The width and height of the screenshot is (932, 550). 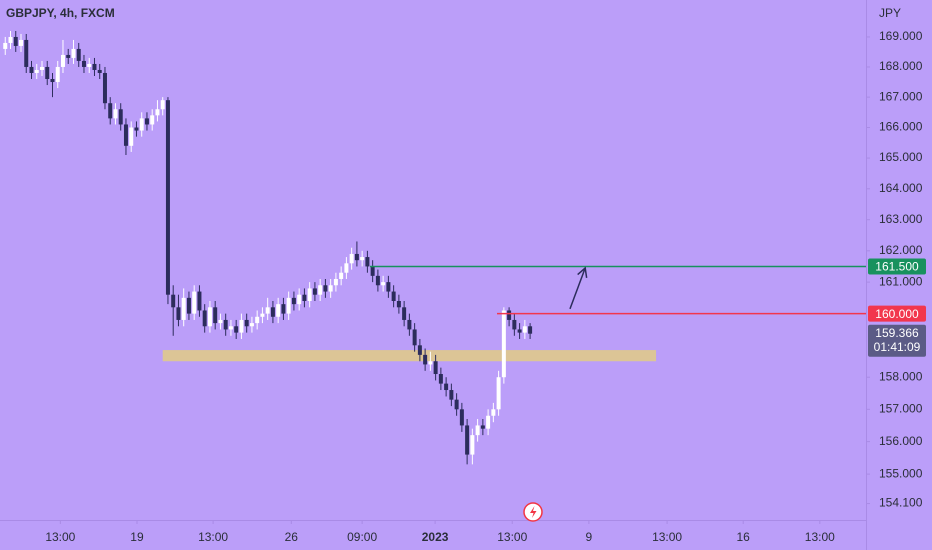 What do you see at coordinates (292, 537) in the screenshot?
I see `x-tick-label: 26` at bounding box center [292, 537].